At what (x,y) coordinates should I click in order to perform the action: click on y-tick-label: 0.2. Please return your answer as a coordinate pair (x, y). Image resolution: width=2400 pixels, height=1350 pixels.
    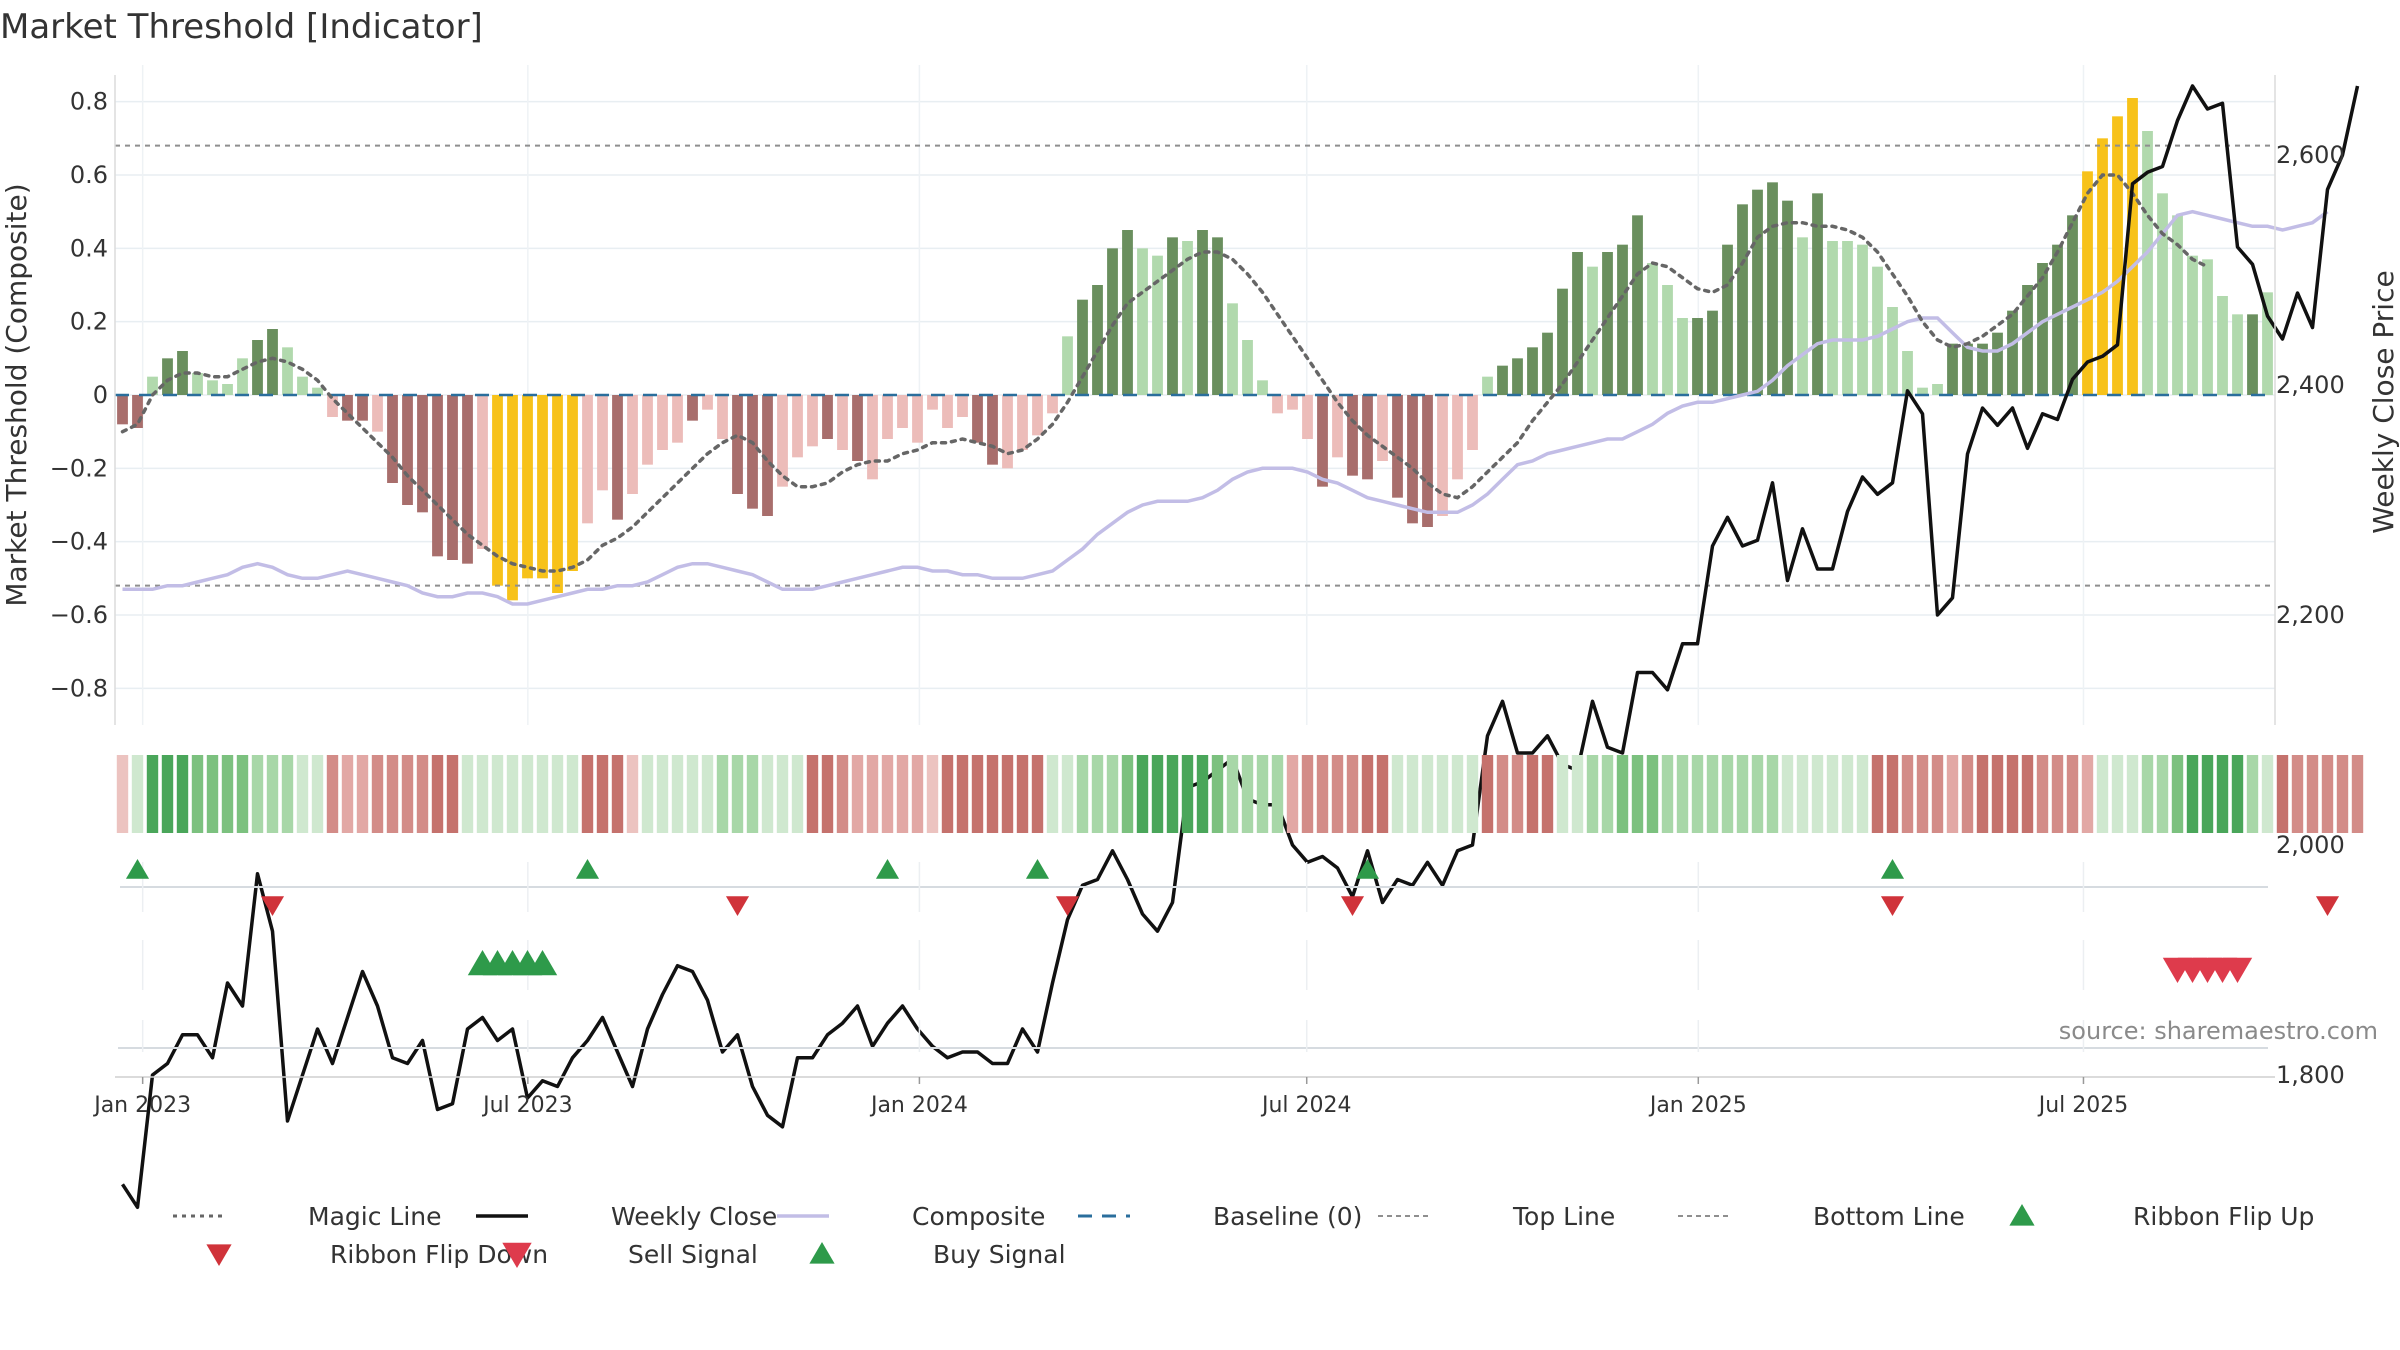
    Looking at the image, I should click on (89, 322).